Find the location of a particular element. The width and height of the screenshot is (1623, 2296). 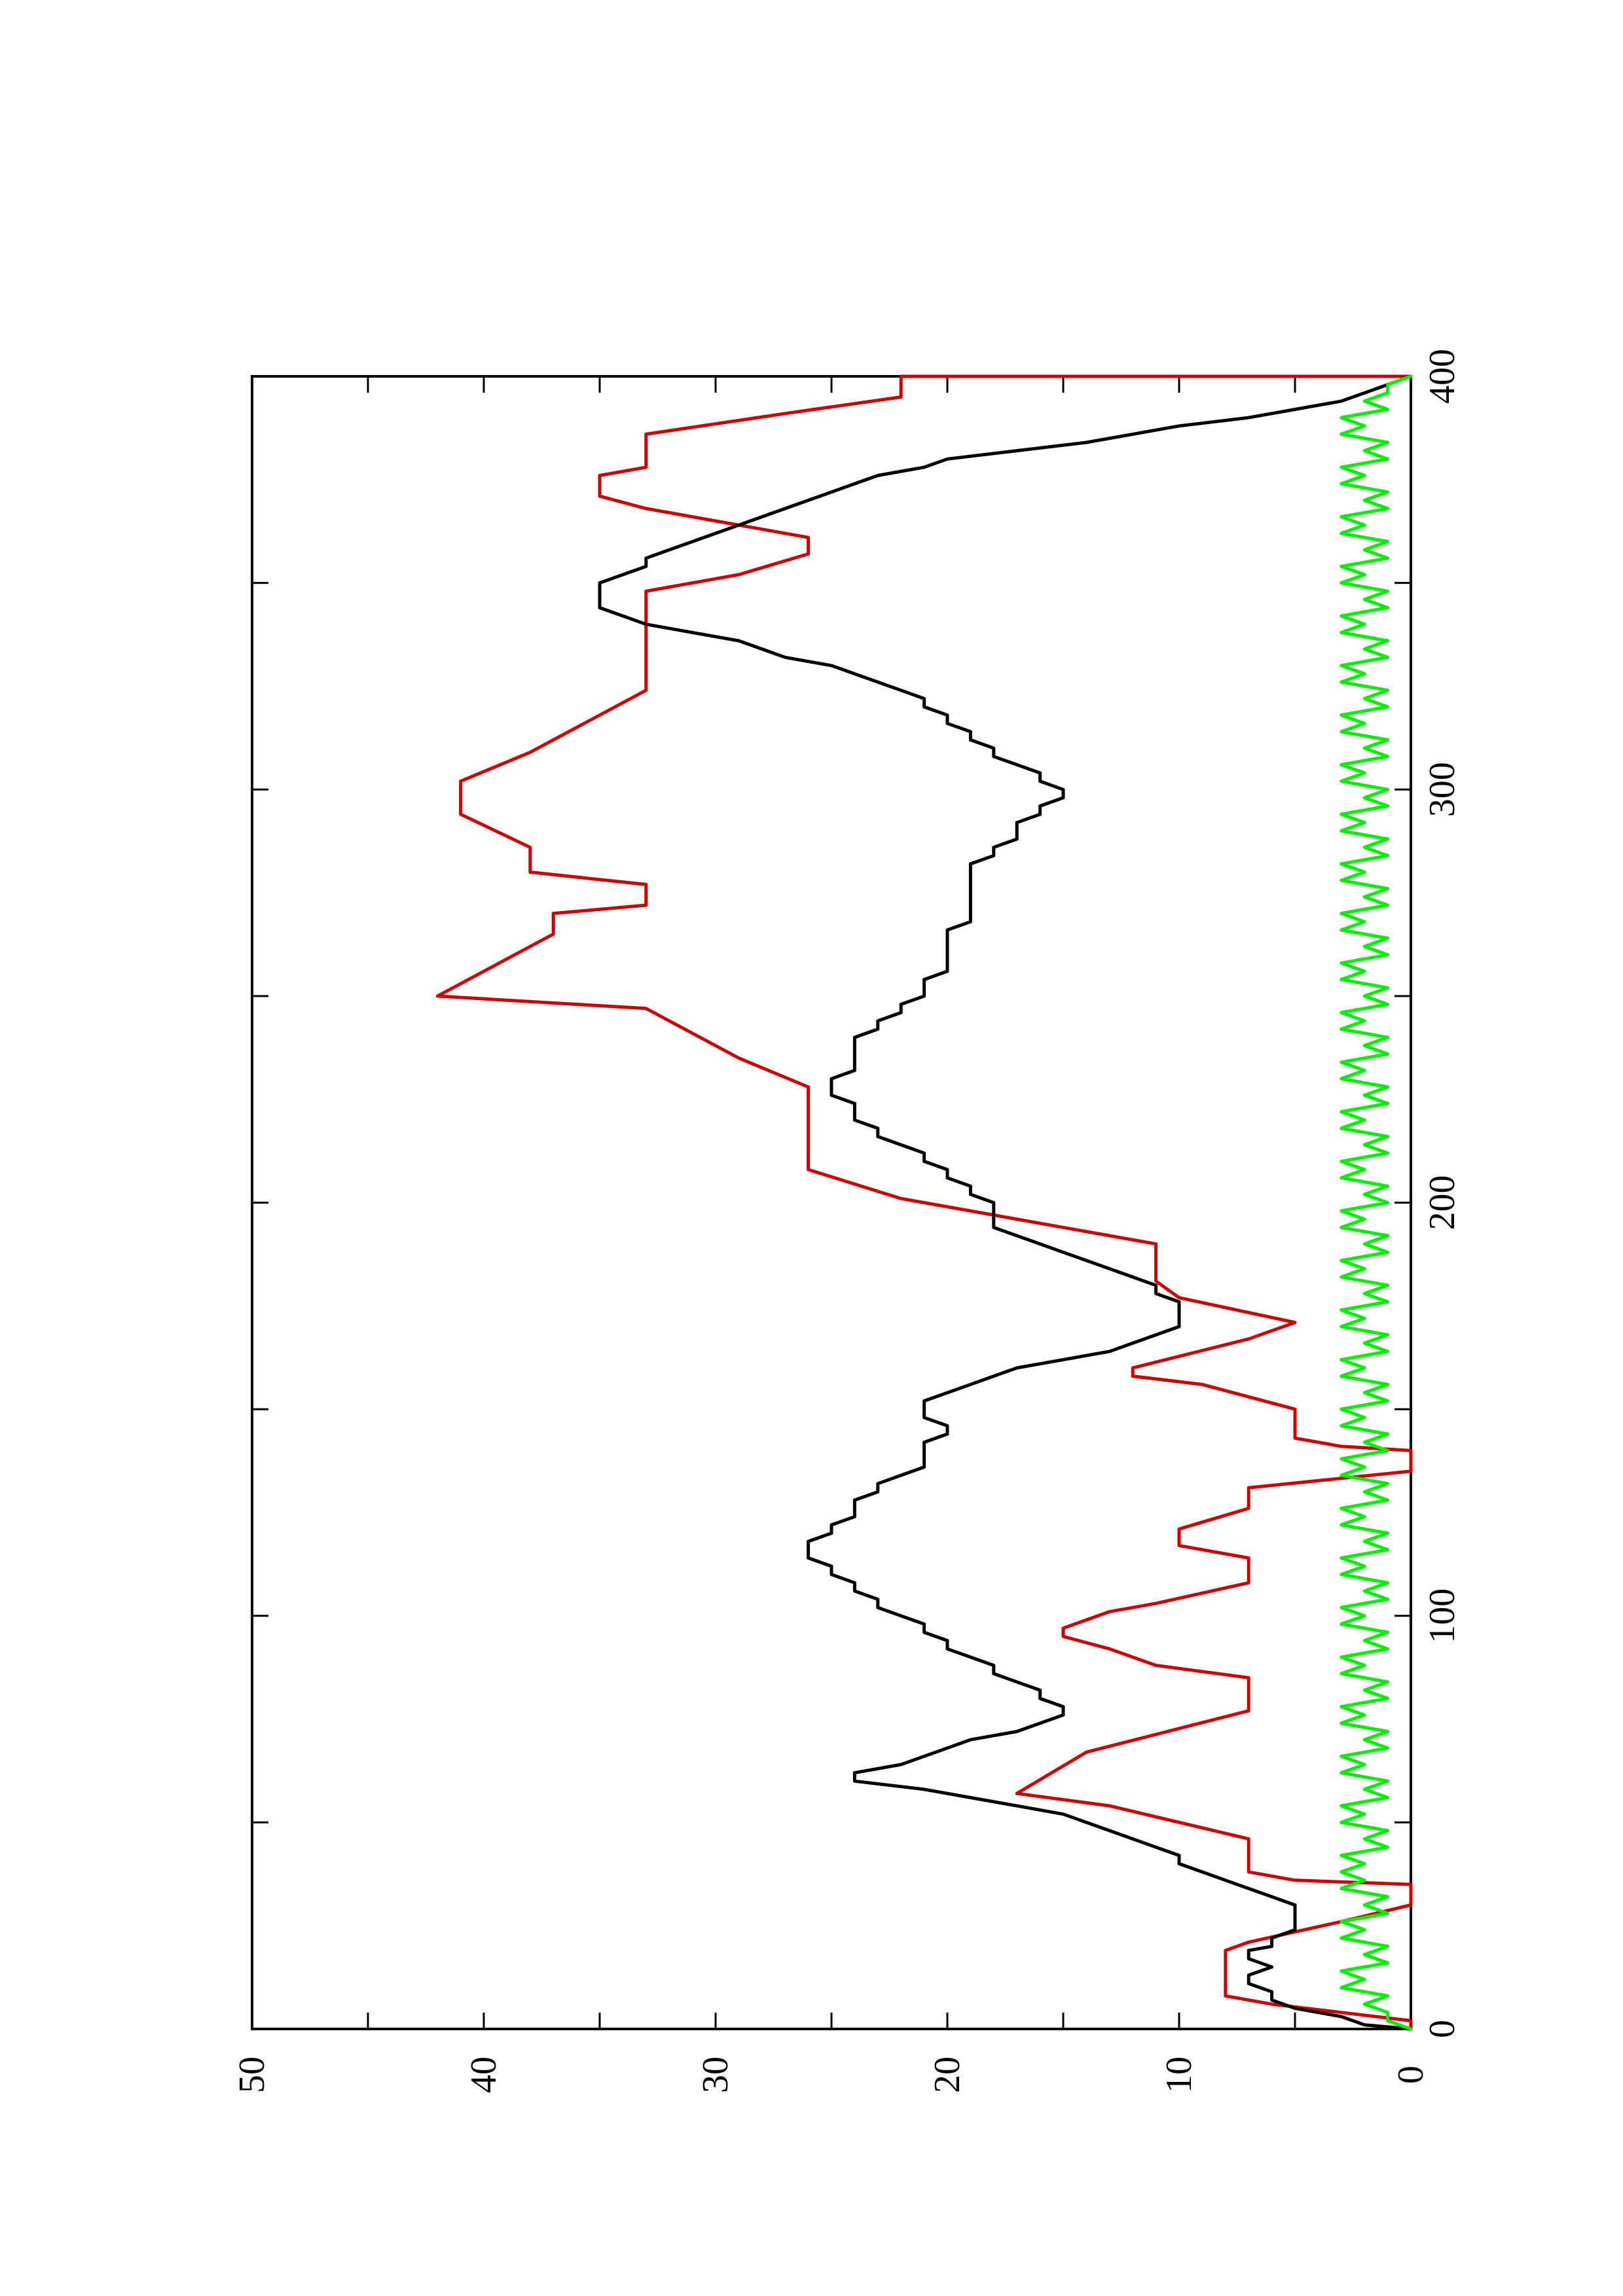

y-tick-label: 30 is located at coordinates (715, 2074).